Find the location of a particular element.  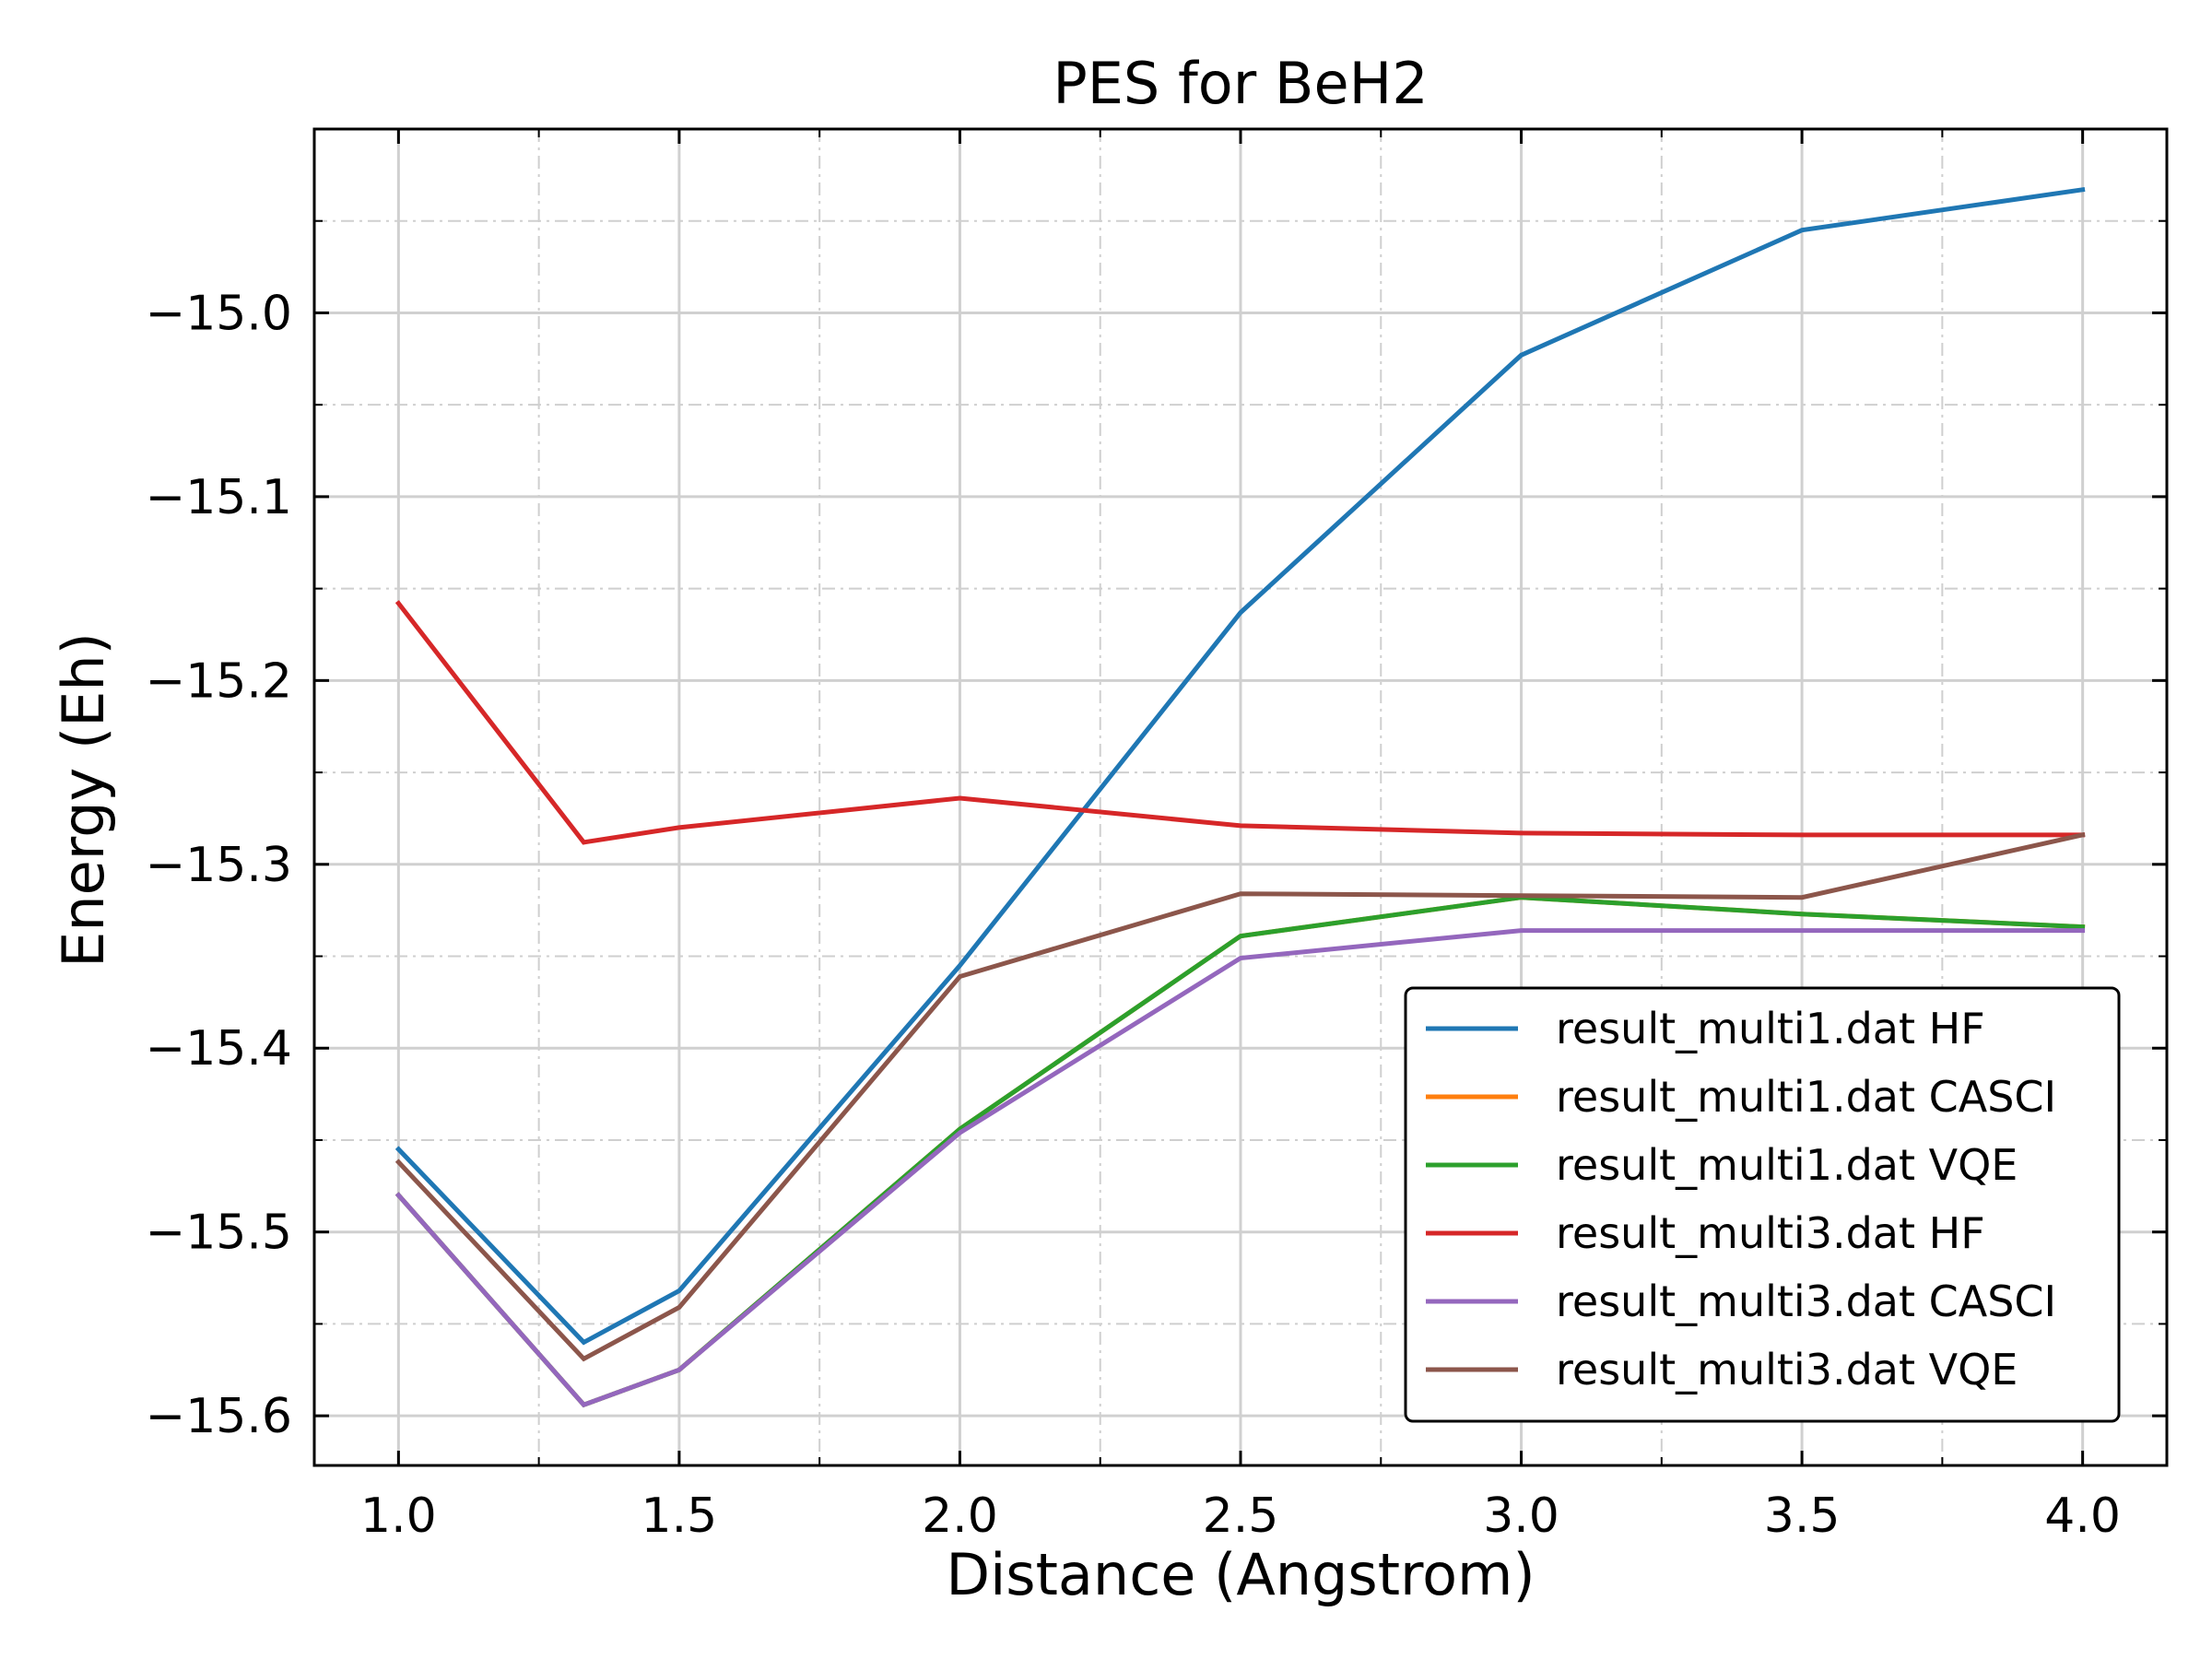

x-tick-label: 3.5 is located at coordinates (1802, 1516).